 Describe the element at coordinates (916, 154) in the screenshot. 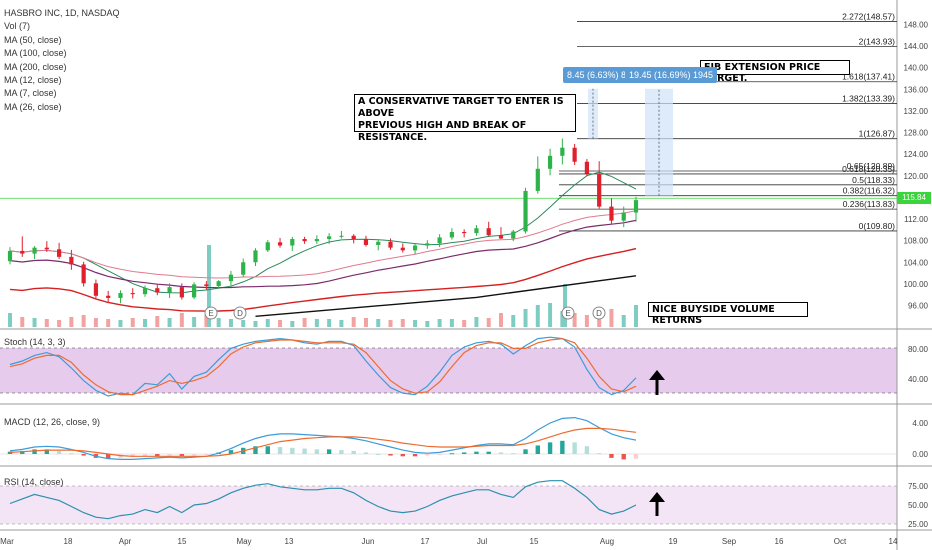

I see `price-tick: 124.00` at that location.